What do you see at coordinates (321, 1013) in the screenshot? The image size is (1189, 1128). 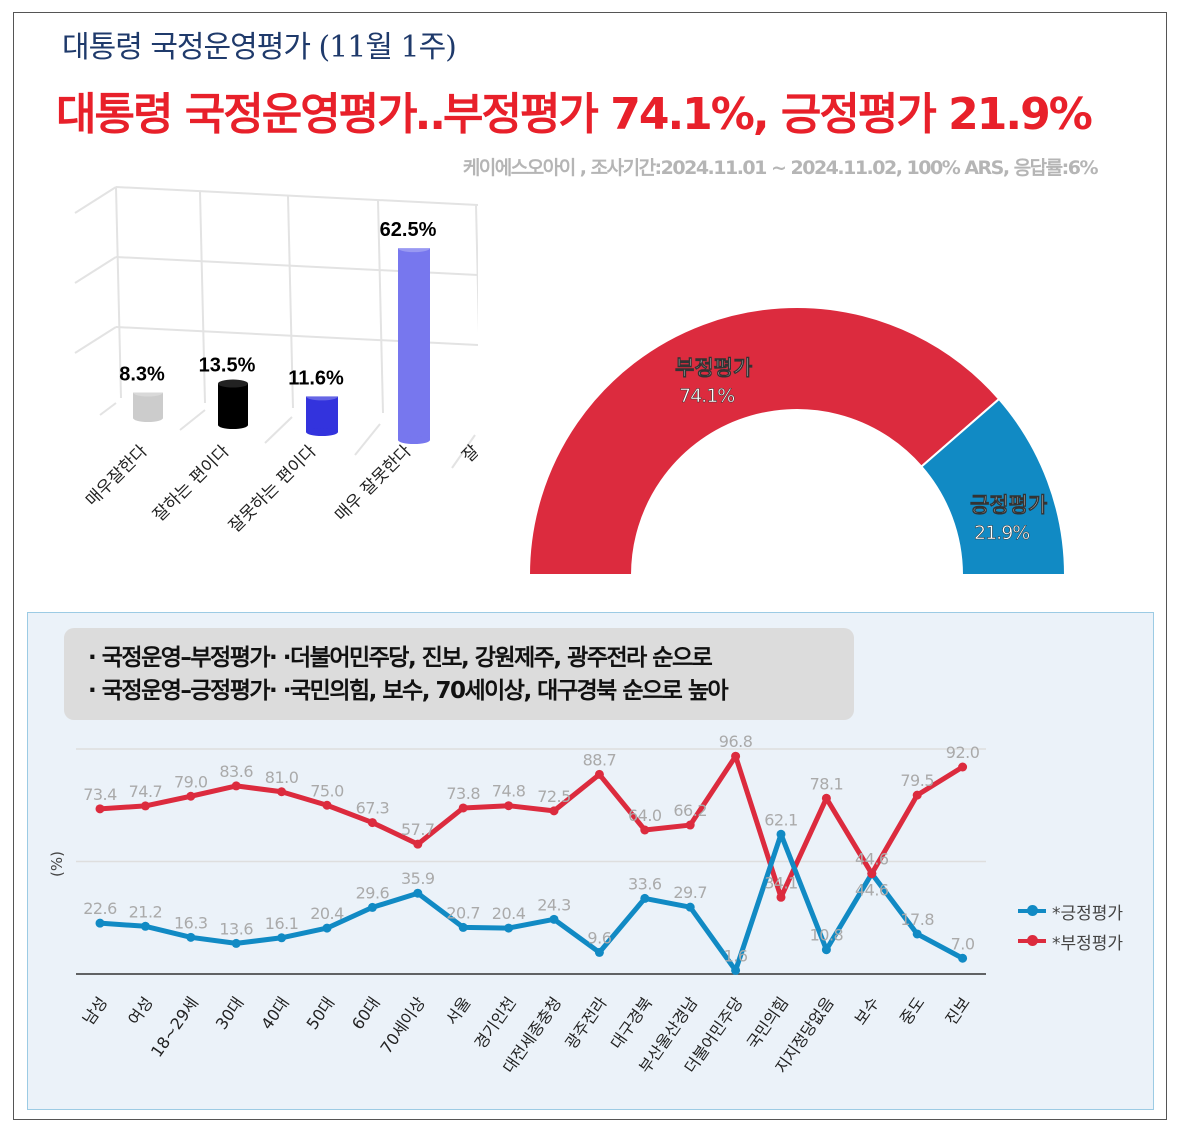 I see `tick-label: 50대` at bounding box center [321, 1013].